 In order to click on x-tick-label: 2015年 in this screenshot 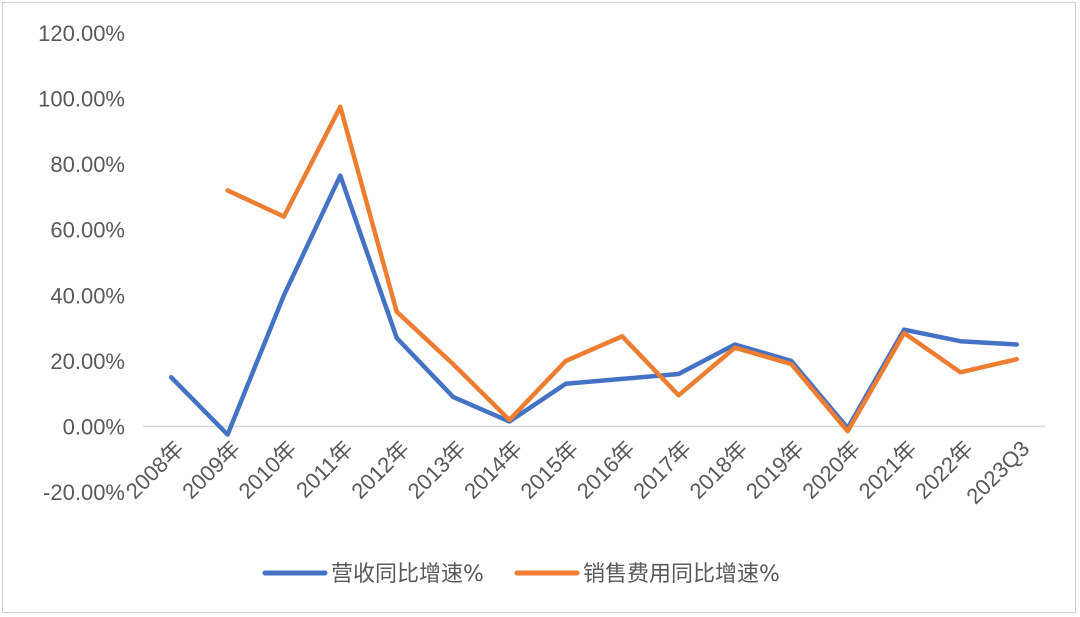, I will do `click(549, 470)`.